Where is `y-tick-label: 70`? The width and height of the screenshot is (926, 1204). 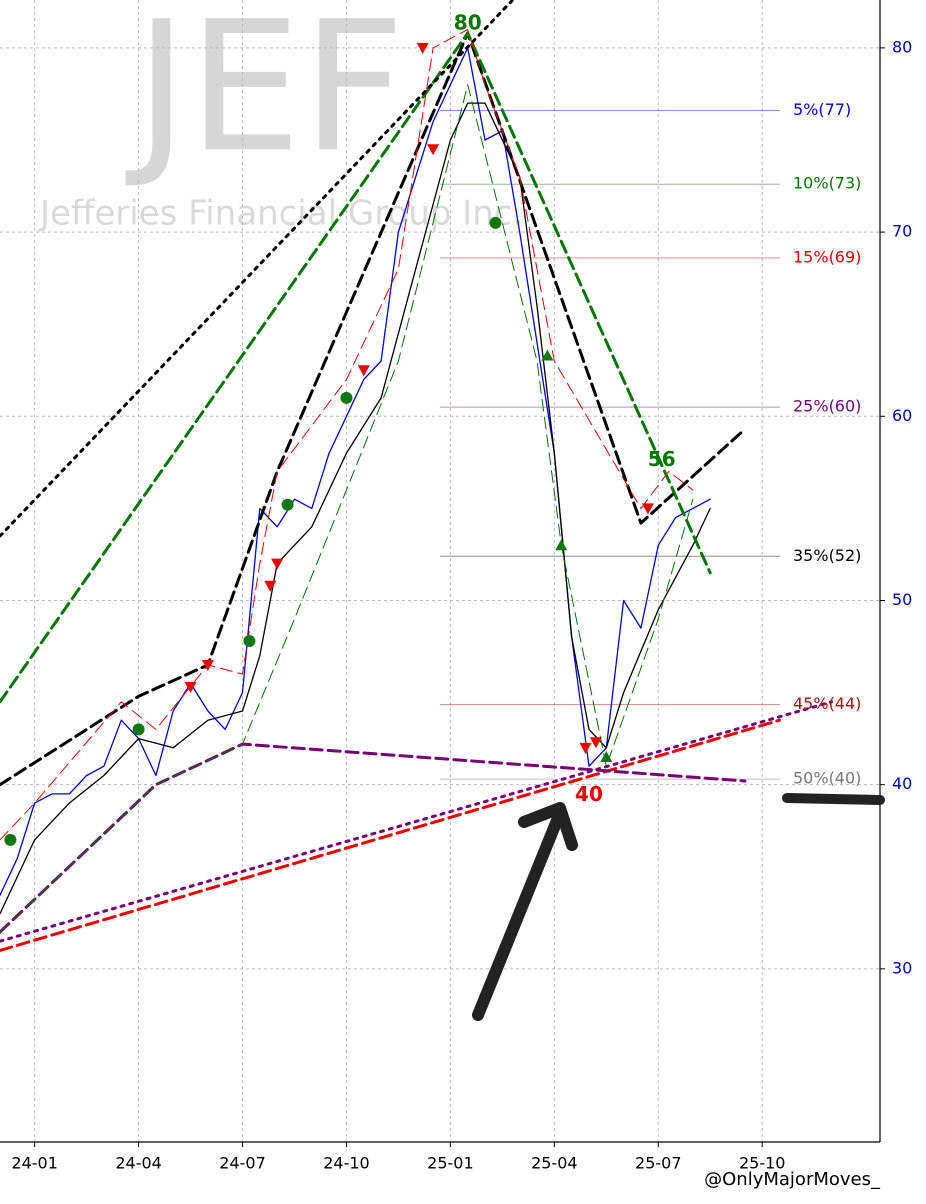
y-tick-label: 70 is located at coordinates (902, 231).